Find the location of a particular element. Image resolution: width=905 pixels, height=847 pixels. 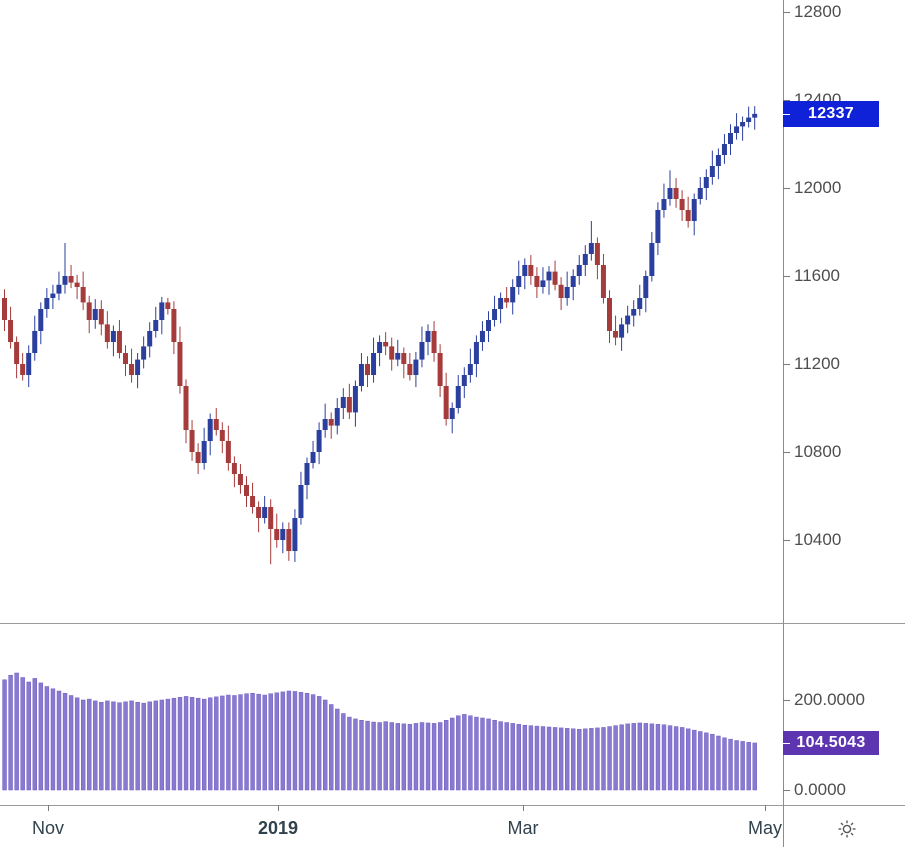

price-tick-label: 10400 is located at coordinates (818, 539).